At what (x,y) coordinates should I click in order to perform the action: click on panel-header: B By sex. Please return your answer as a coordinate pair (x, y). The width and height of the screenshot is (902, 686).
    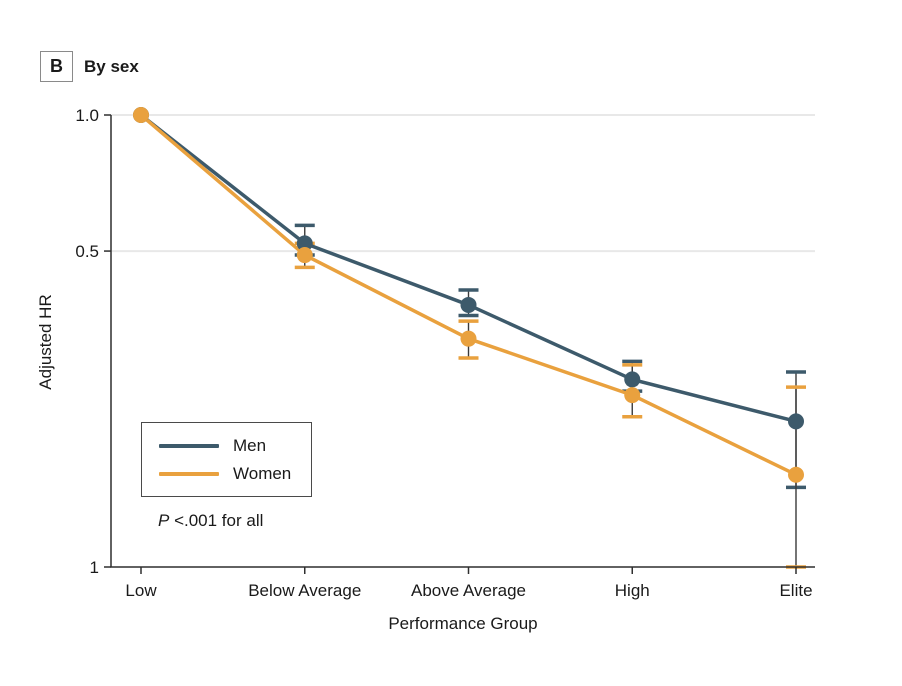
    Looking at the image, I should click on (89, 66).